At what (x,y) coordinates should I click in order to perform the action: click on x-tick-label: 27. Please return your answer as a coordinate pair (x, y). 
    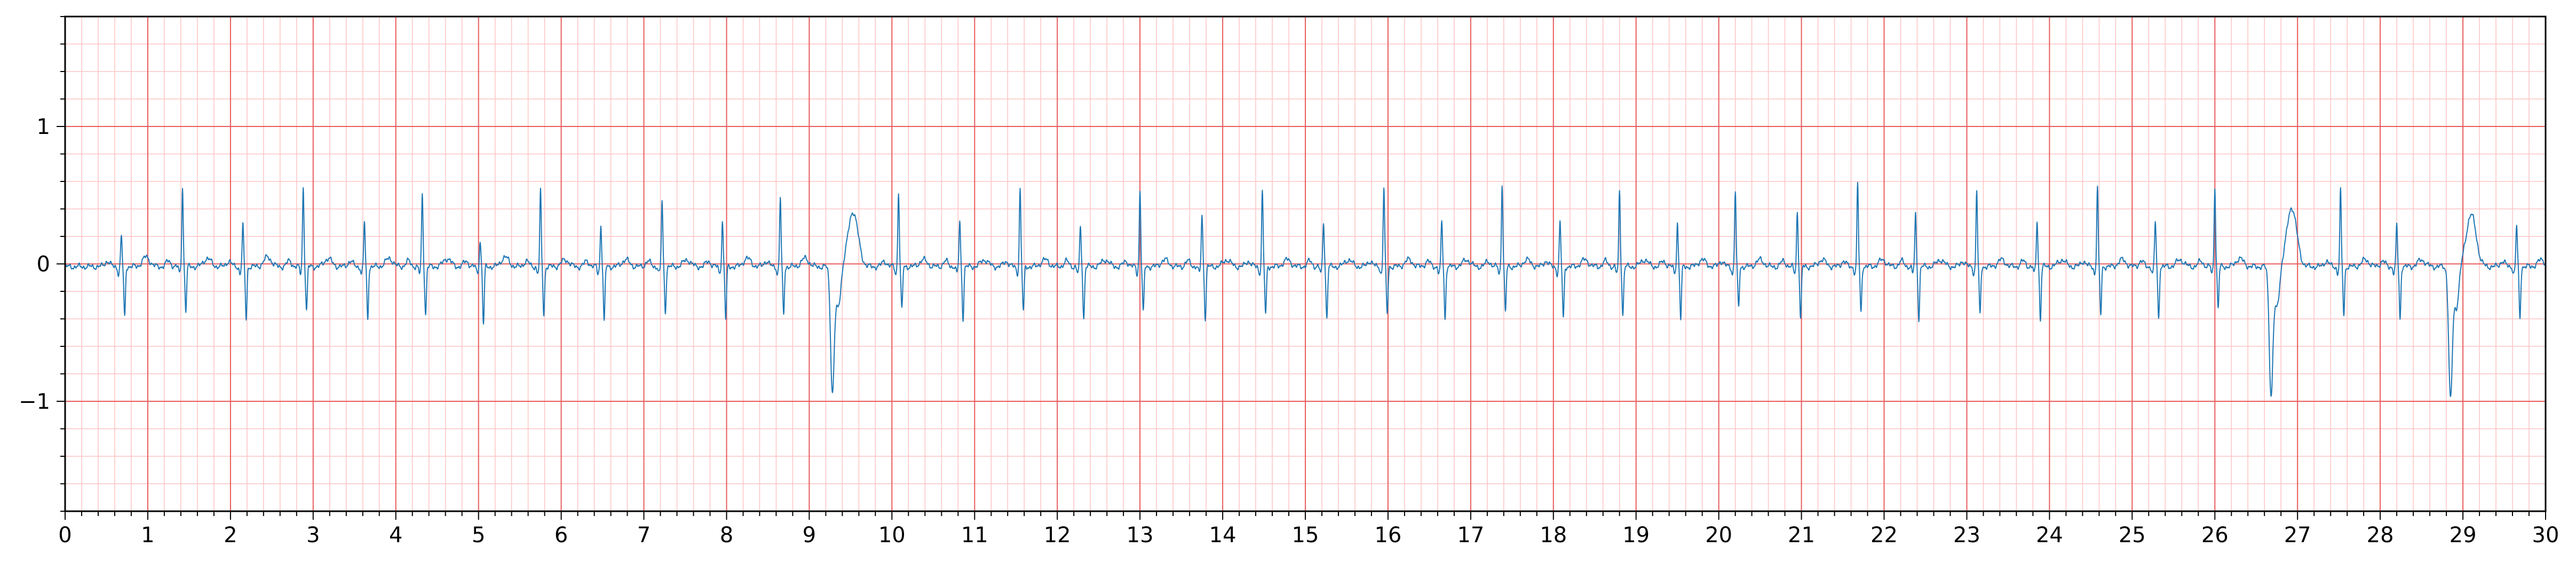
    Looking at the image, I should click on (2297, 535).